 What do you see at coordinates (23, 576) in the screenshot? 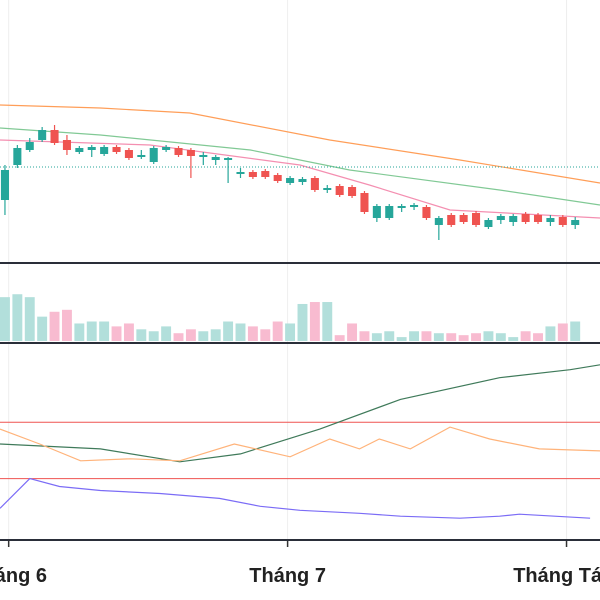
I see `x-tick-label: Tháng 6` at bounding box center [23, 576].